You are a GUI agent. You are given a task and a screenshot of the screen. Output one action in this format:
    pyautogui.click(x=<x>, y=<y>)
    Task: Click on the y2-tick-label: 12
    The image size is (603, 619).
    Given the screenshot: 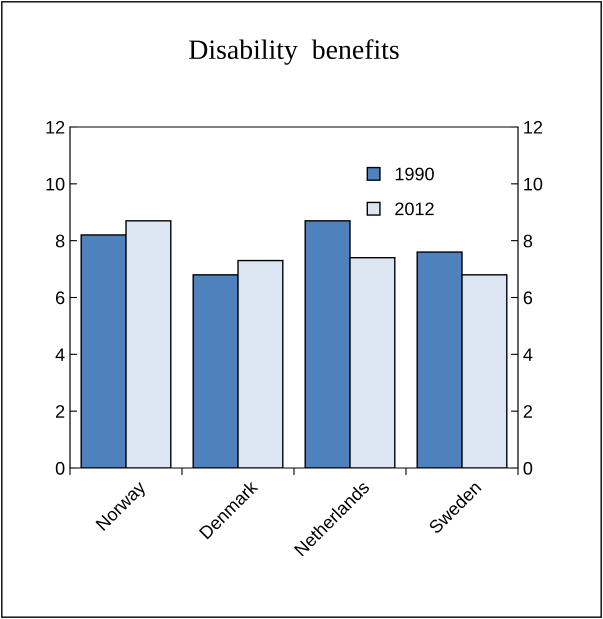 What is the action you would take?
    pyautogui.click(x=533, y=127)
    